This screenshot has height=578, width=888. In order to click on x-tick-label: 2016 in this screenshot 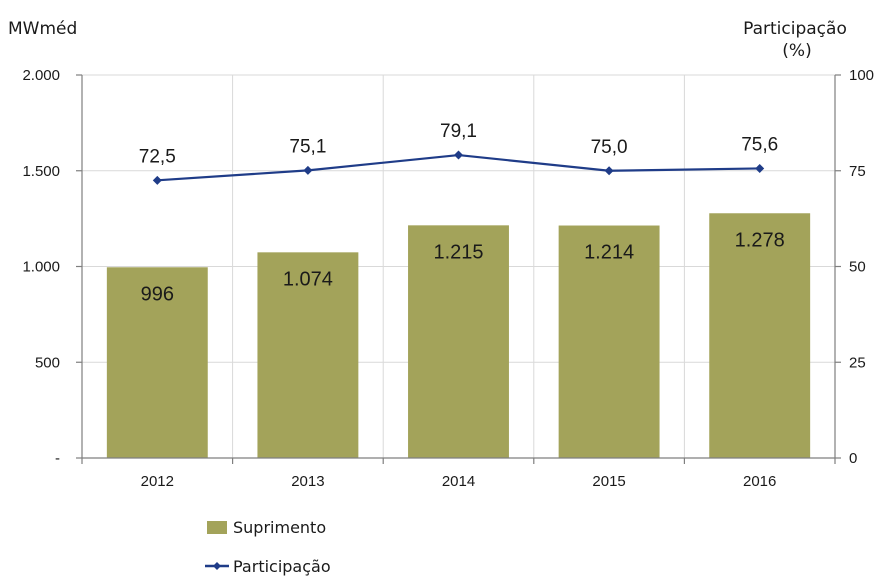, I will do `click(759, 481)`.